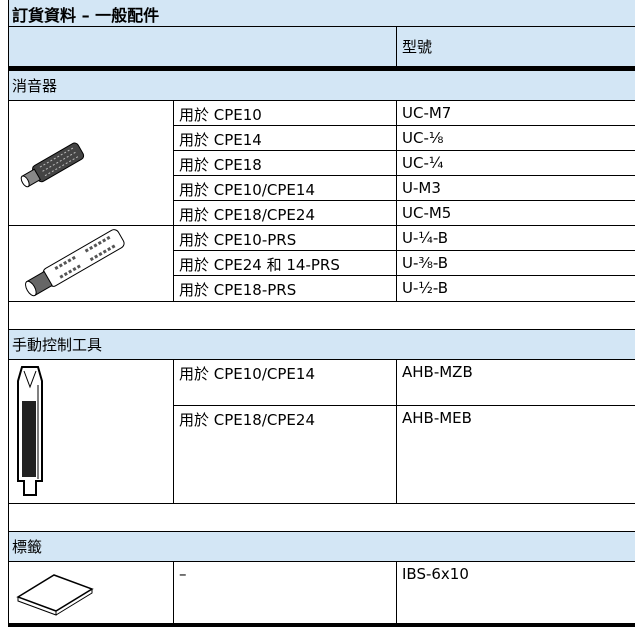 The height and width of the screenshot is (631, 643). Describe the element at coordinates (427, 113) in the screenshot. I see `model: UC-M7` at that location.